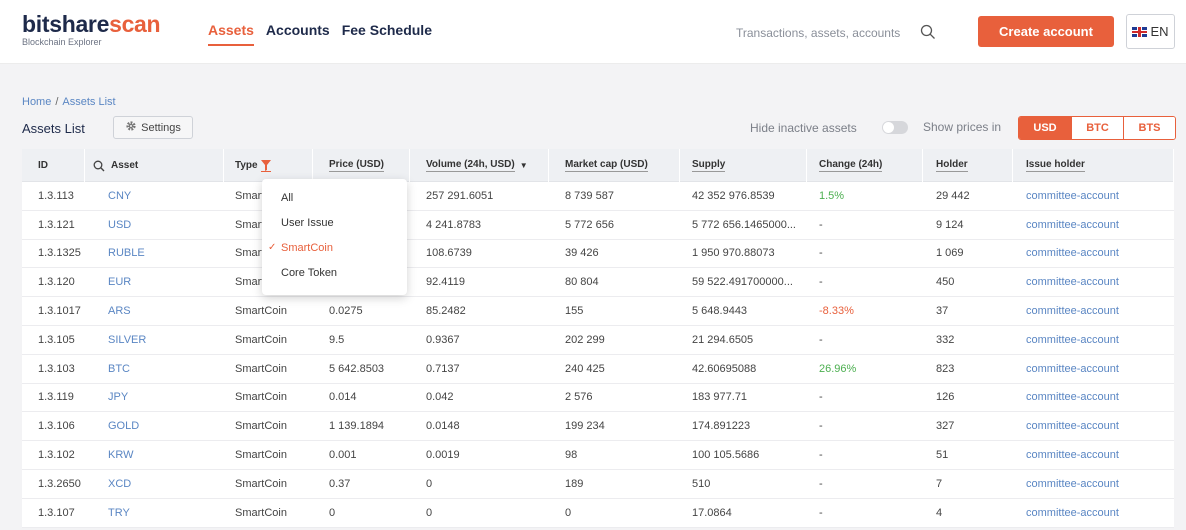 Image resolution: width=1186 pixels, height=530 pixels. Describe the element at coordinates (720, 311) in the screenshot. I see `cell-supply: 5 648.9443` at that location.